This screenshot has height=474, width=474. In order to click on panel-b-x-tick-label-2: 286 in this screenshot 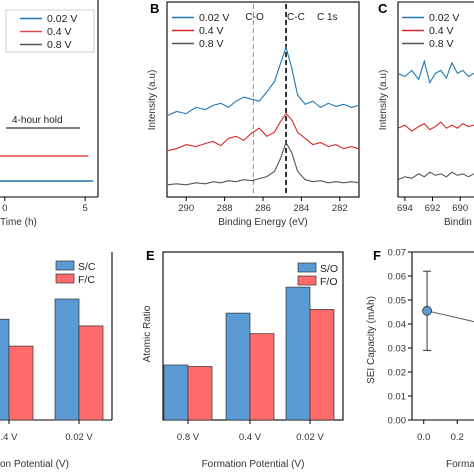, I will do `click(263, 208)`.